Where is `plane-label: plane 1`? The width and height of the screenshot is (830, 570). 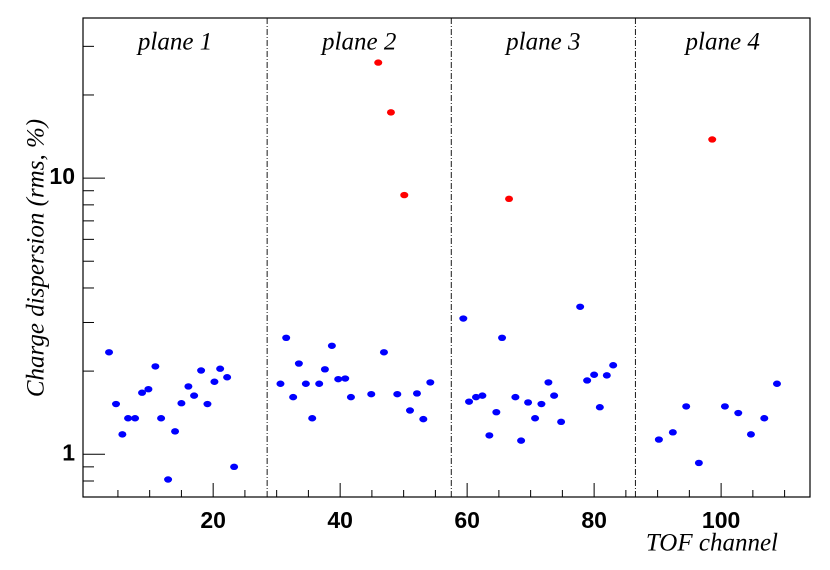 plane-label: plane 1 is located at coordinates (174, 42).